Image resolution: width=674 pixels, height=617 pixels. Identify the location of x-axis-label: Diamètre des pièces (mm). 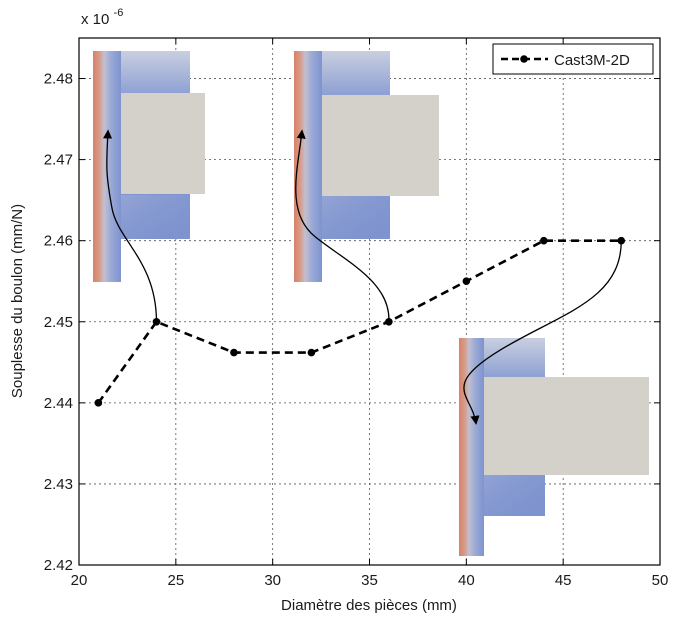
(369, 605).